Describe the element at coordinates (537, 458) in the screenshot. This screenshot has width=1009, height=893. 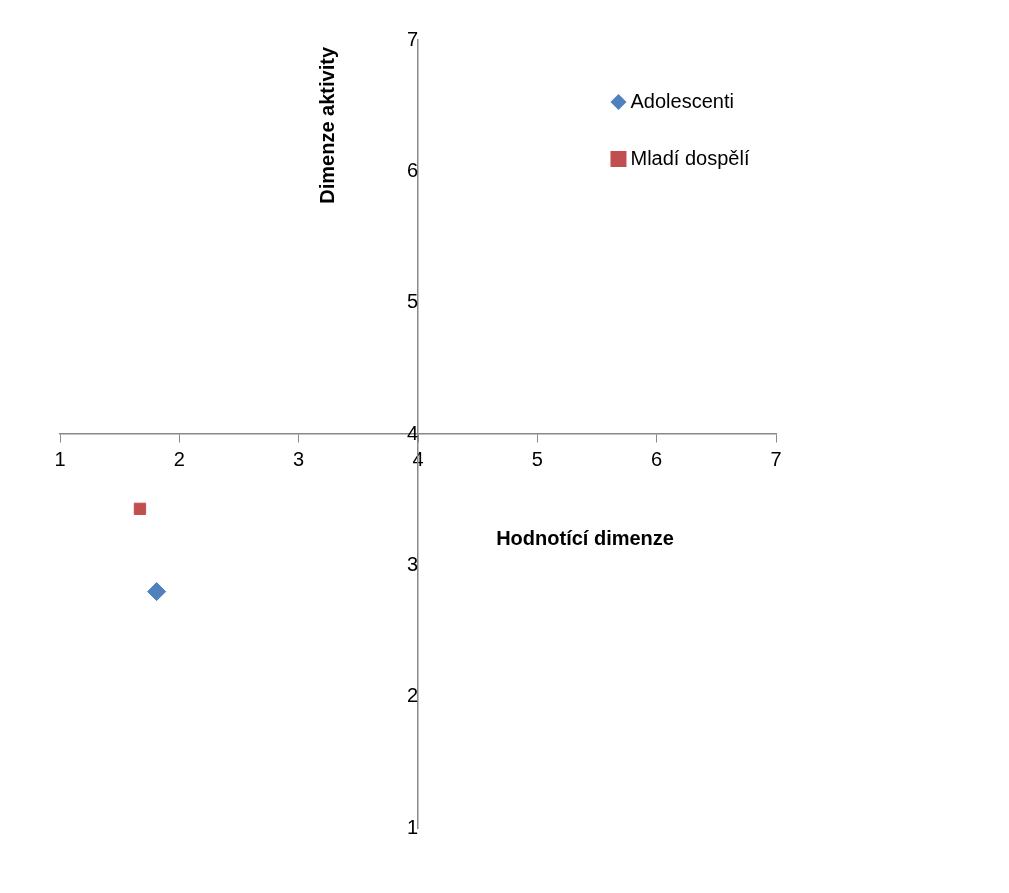
I see `x-tick-label: 5` at that location.